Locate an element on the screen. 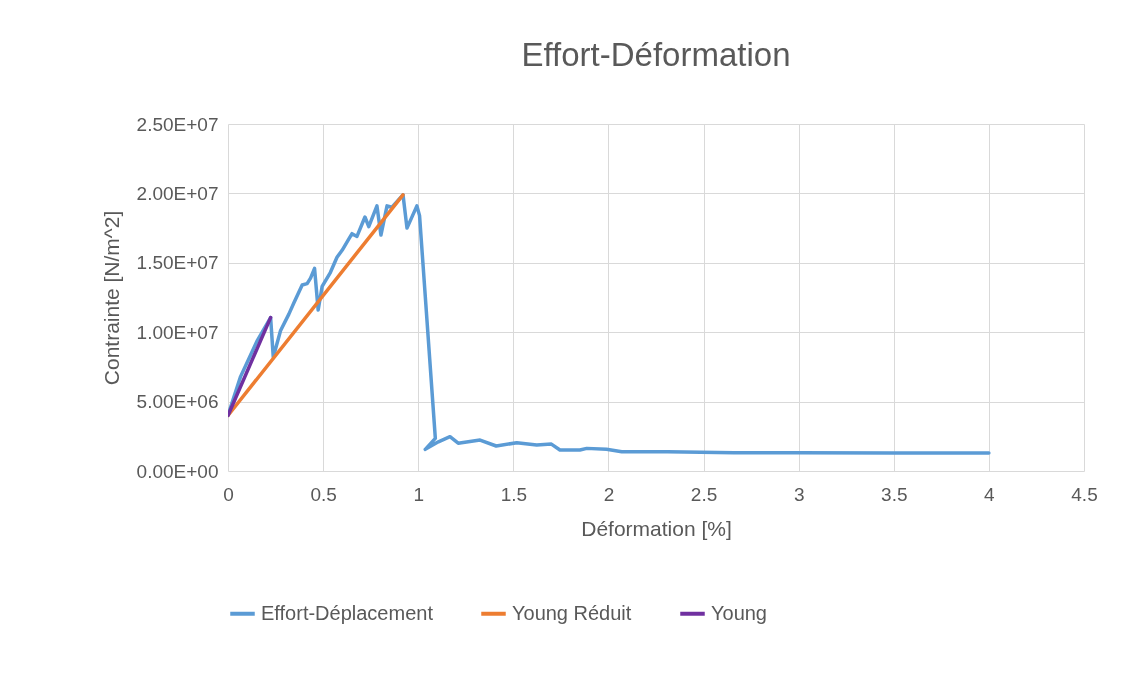  legend-label: Young is located at coordinates (739, 612).